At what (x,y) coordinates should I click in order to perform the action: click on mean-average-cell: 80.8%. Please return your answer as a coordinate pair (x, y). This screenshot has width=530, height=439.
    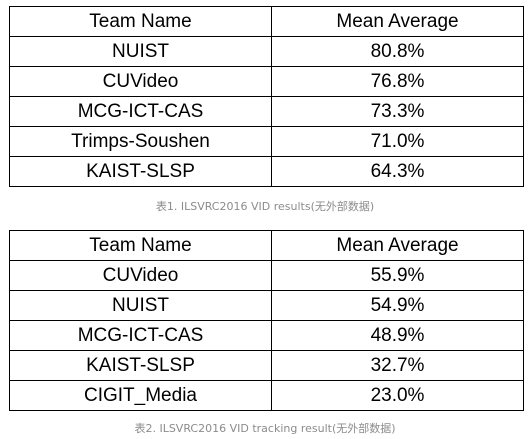
    Looking at the image, I should click on (397, 51).